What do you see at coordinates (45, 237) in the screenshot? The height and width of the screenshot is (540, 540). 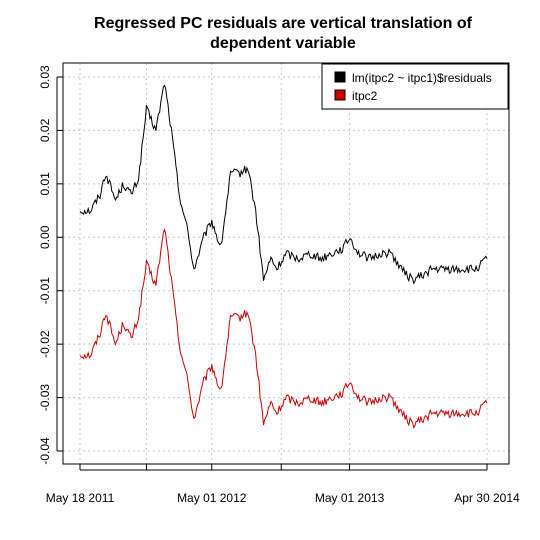 I see `y-tick-label: 0.00` at bounding box center [45, 237].